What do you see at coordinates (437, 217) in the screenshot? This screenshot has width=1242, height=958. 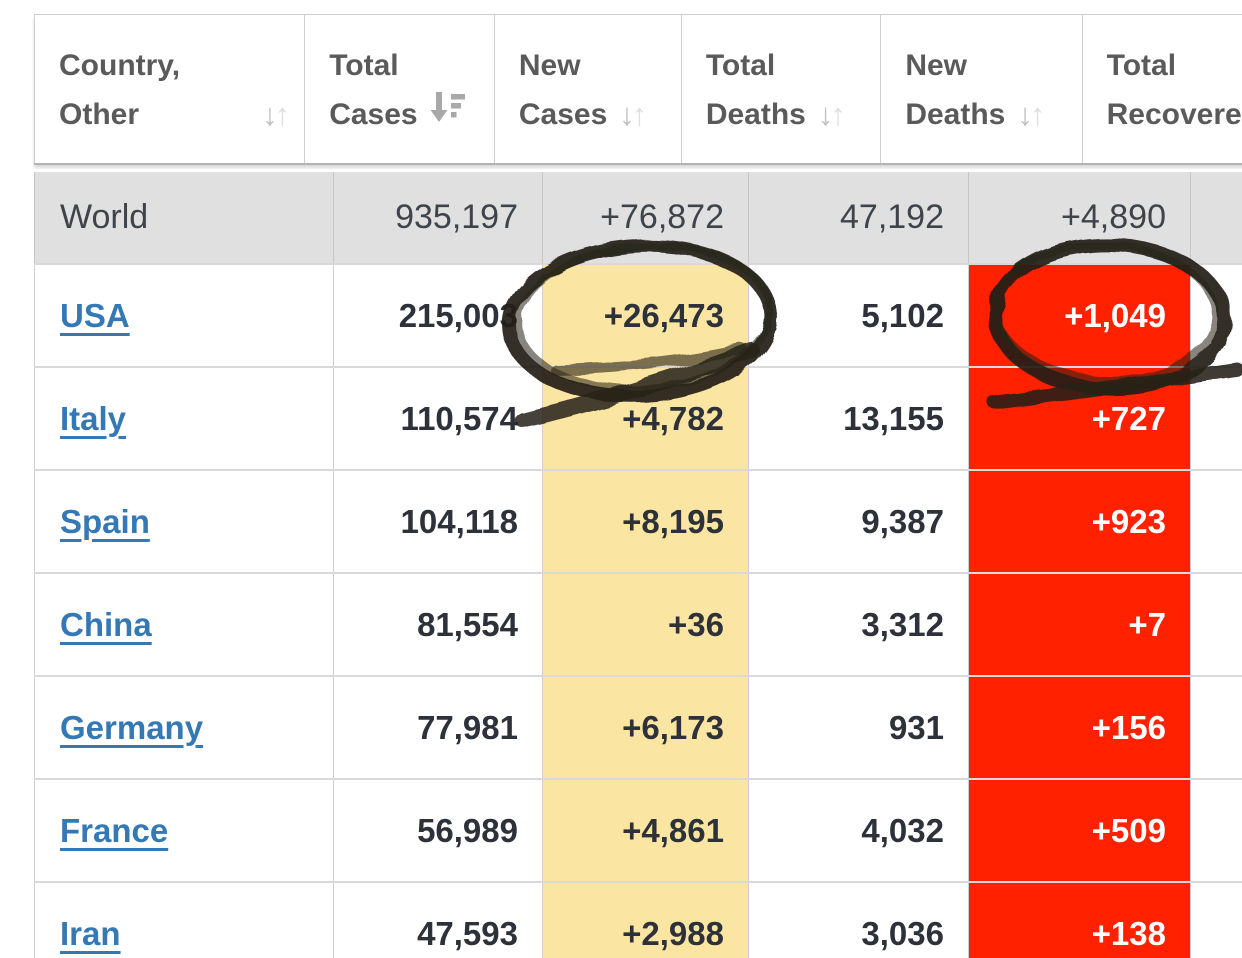 I see `world-total-cases: 935,197` at bounding box center [437, 217].